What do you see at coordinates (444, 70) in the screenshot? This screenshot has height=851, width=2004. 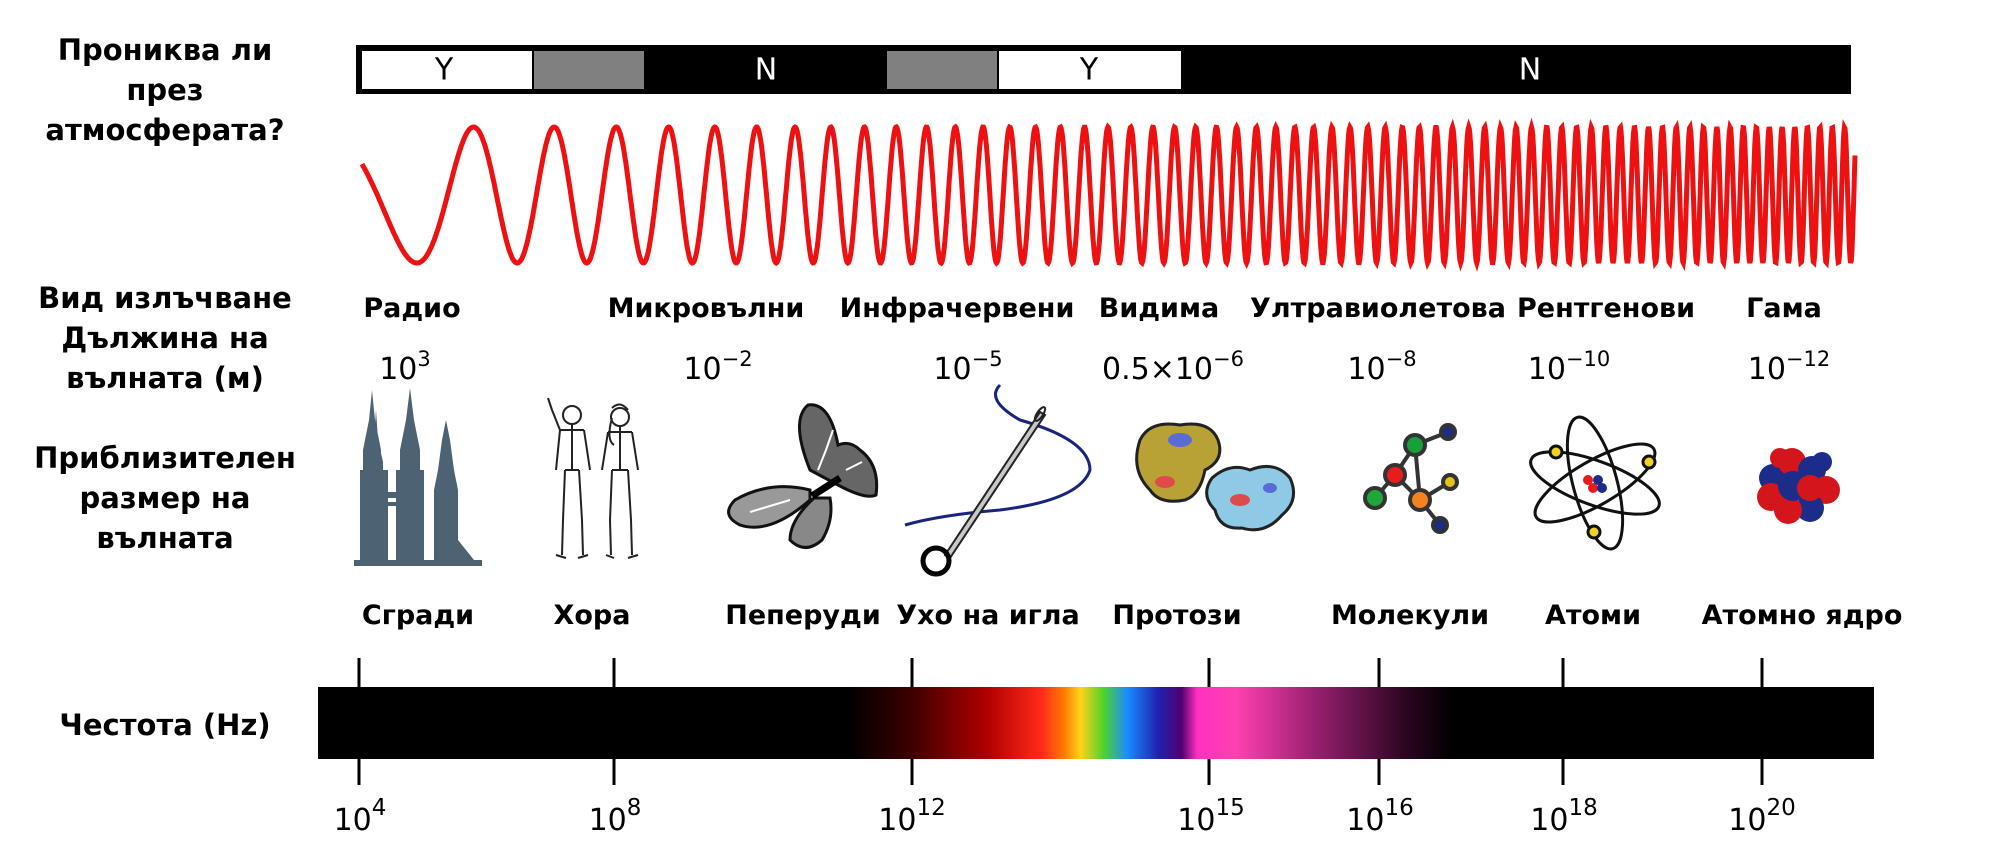 I see `pen-label-1: Y` at bounding box center [444, 70].